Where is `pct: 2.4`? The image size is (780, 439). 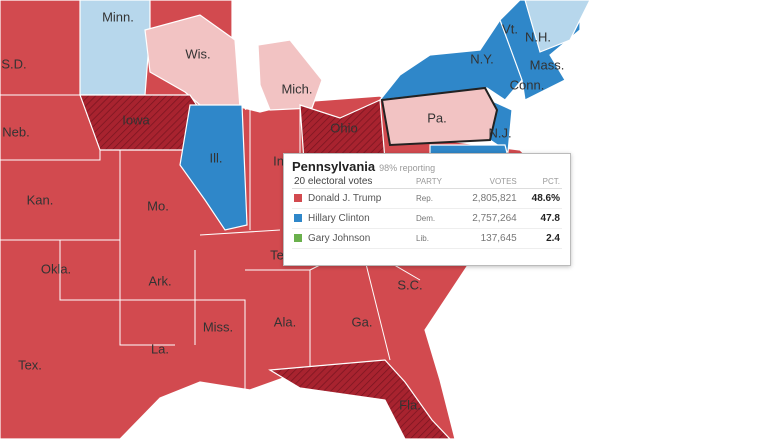 pct: 2.4 is located at coordinates (540, 238).